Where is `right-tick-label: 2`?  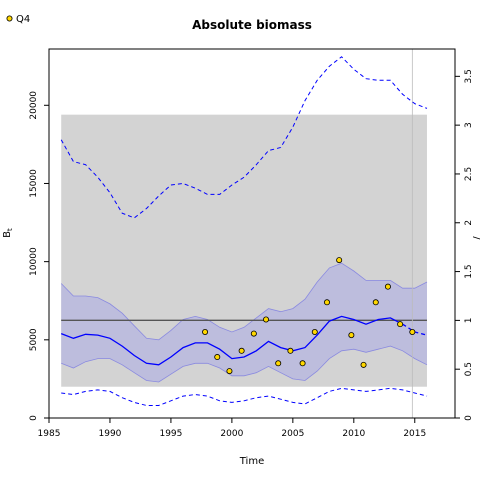
right-tick-label: 2 is located at coordinates (469, 223).